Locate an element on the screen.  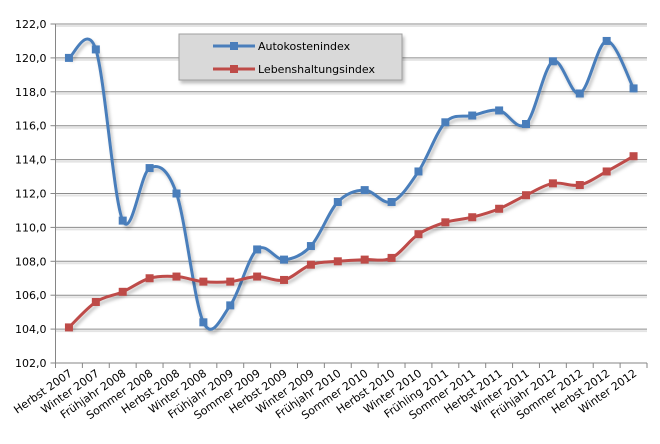
y-tick-label: 102,0 is located at coordinates (31, 363).